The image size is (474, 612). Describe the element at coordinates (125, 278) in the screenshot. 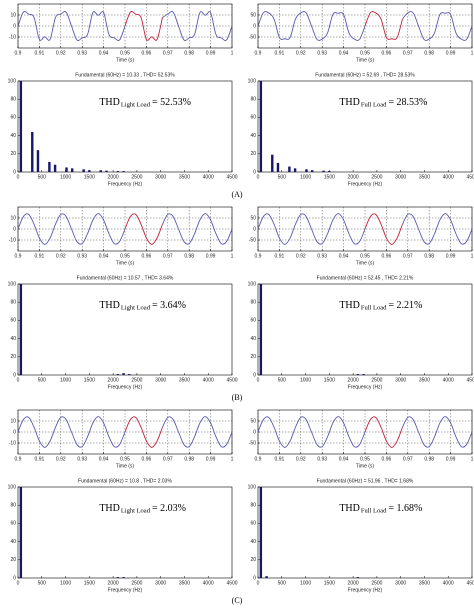

I see `chart-title: Fundamental (60Hz) = 10.57 , THD= 3.64%` at that location.